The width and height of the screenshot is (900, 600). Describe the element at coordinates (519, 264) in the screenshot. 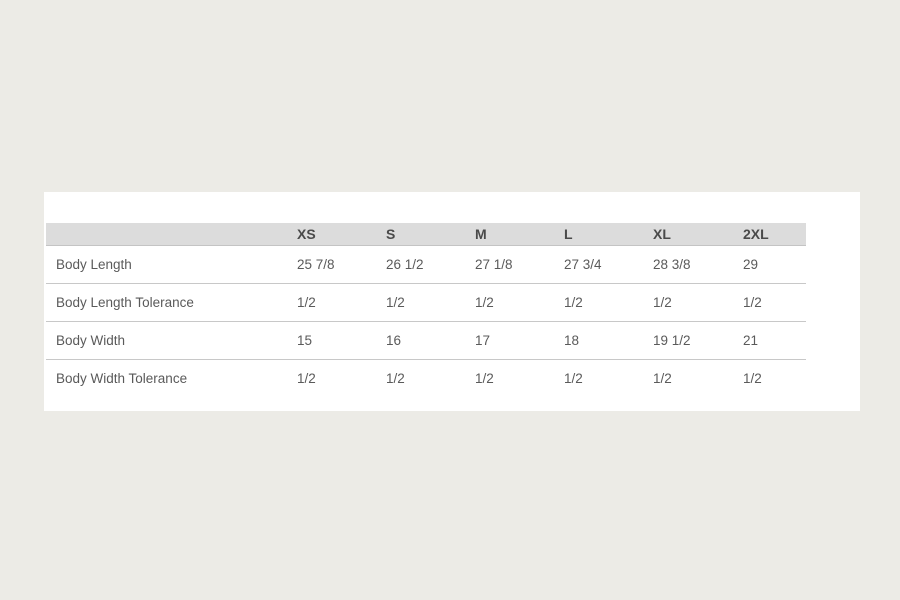

I see `measurement-cell: 27 1/8` at that location.